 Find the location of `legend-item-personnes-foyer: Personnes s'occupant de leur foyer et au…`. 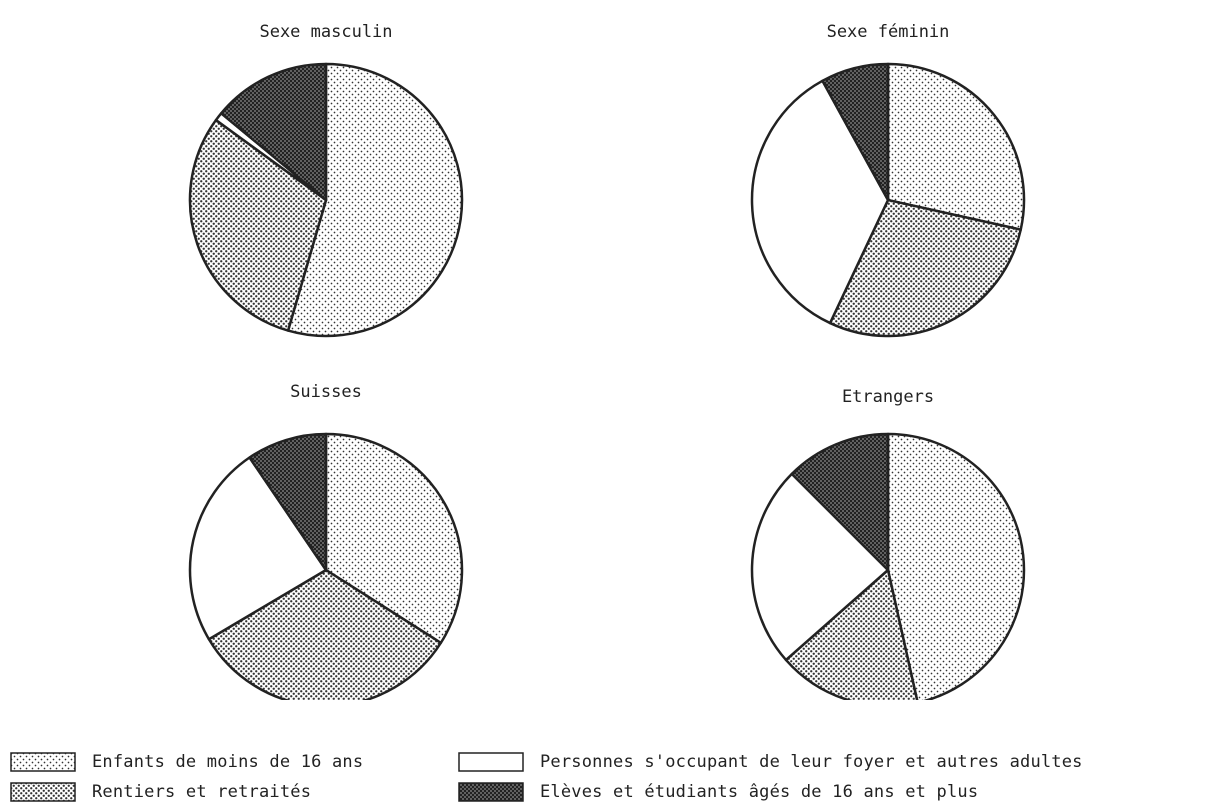

legend-item-personnes-foyer: Personnes s'occupant de leur foyer et au… is located at coordinates (770, 762).